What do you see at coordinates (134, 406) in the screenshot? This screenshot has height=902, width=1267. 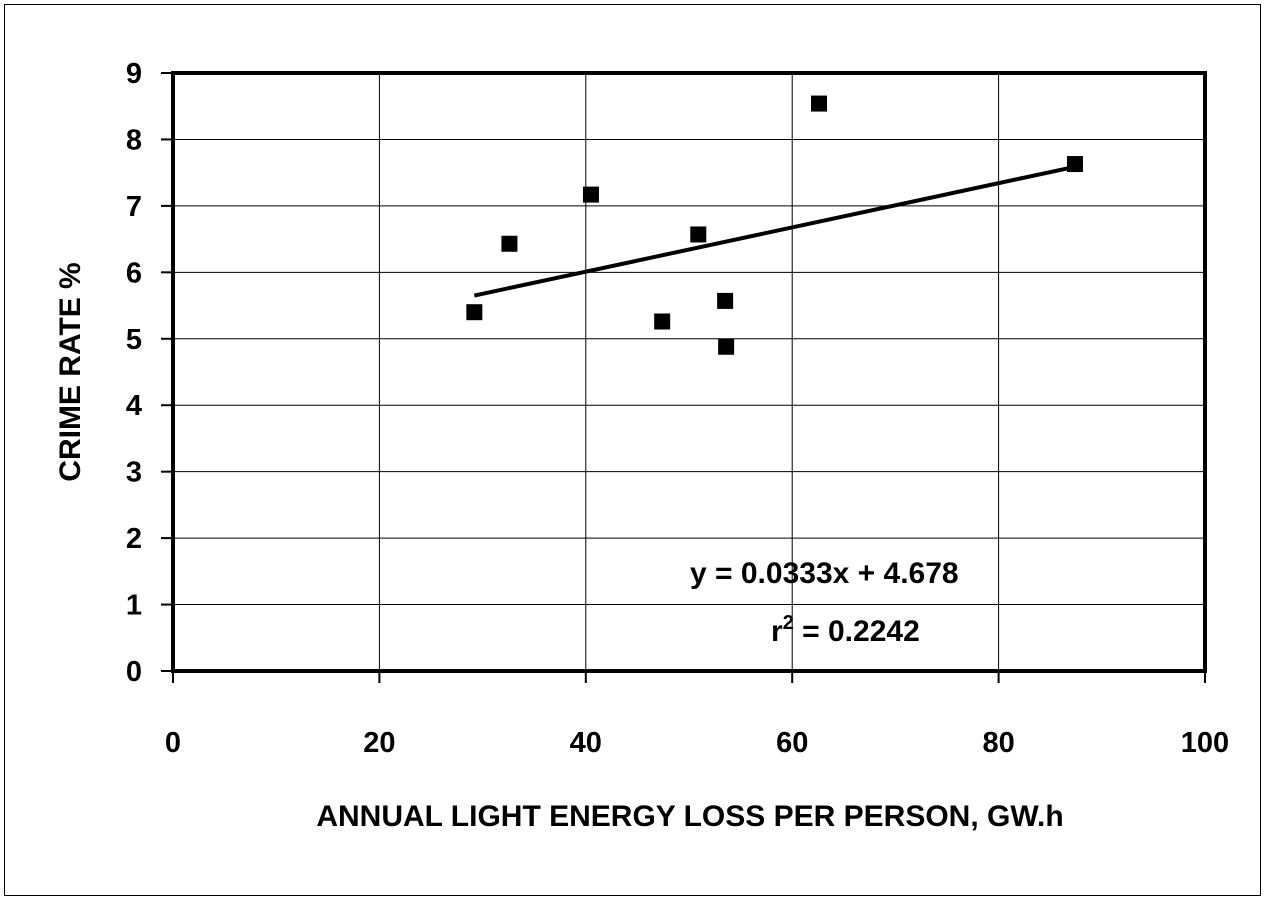 I see `y-tick-label: 4` at bounding box center [134, 406].